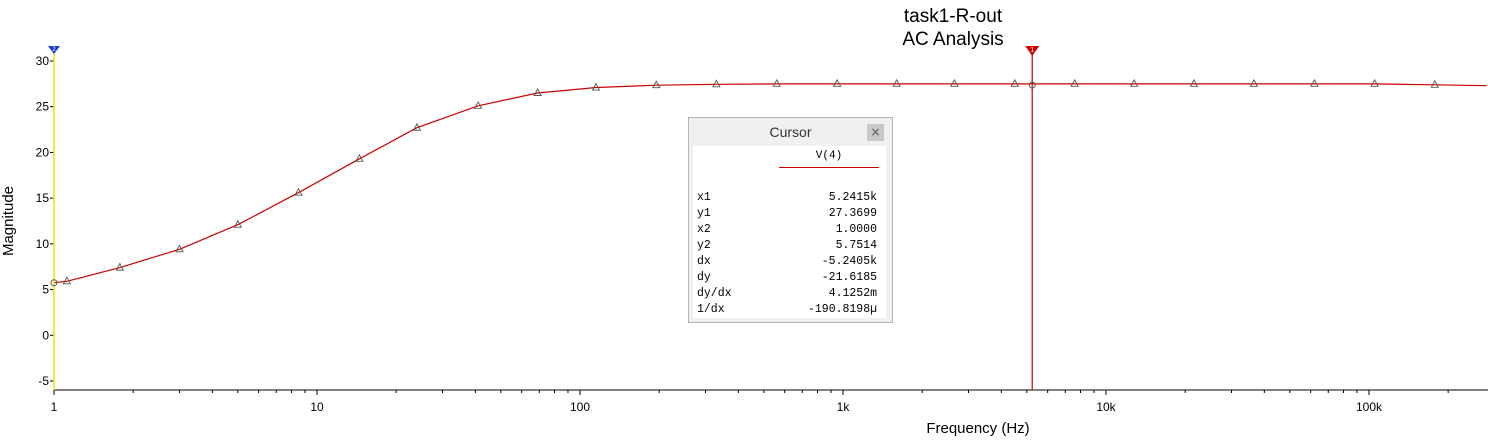 The height and width of the screenshot is (442, 1488). I want to click on cursor-panel-title: Cursor, so click(790, 132).